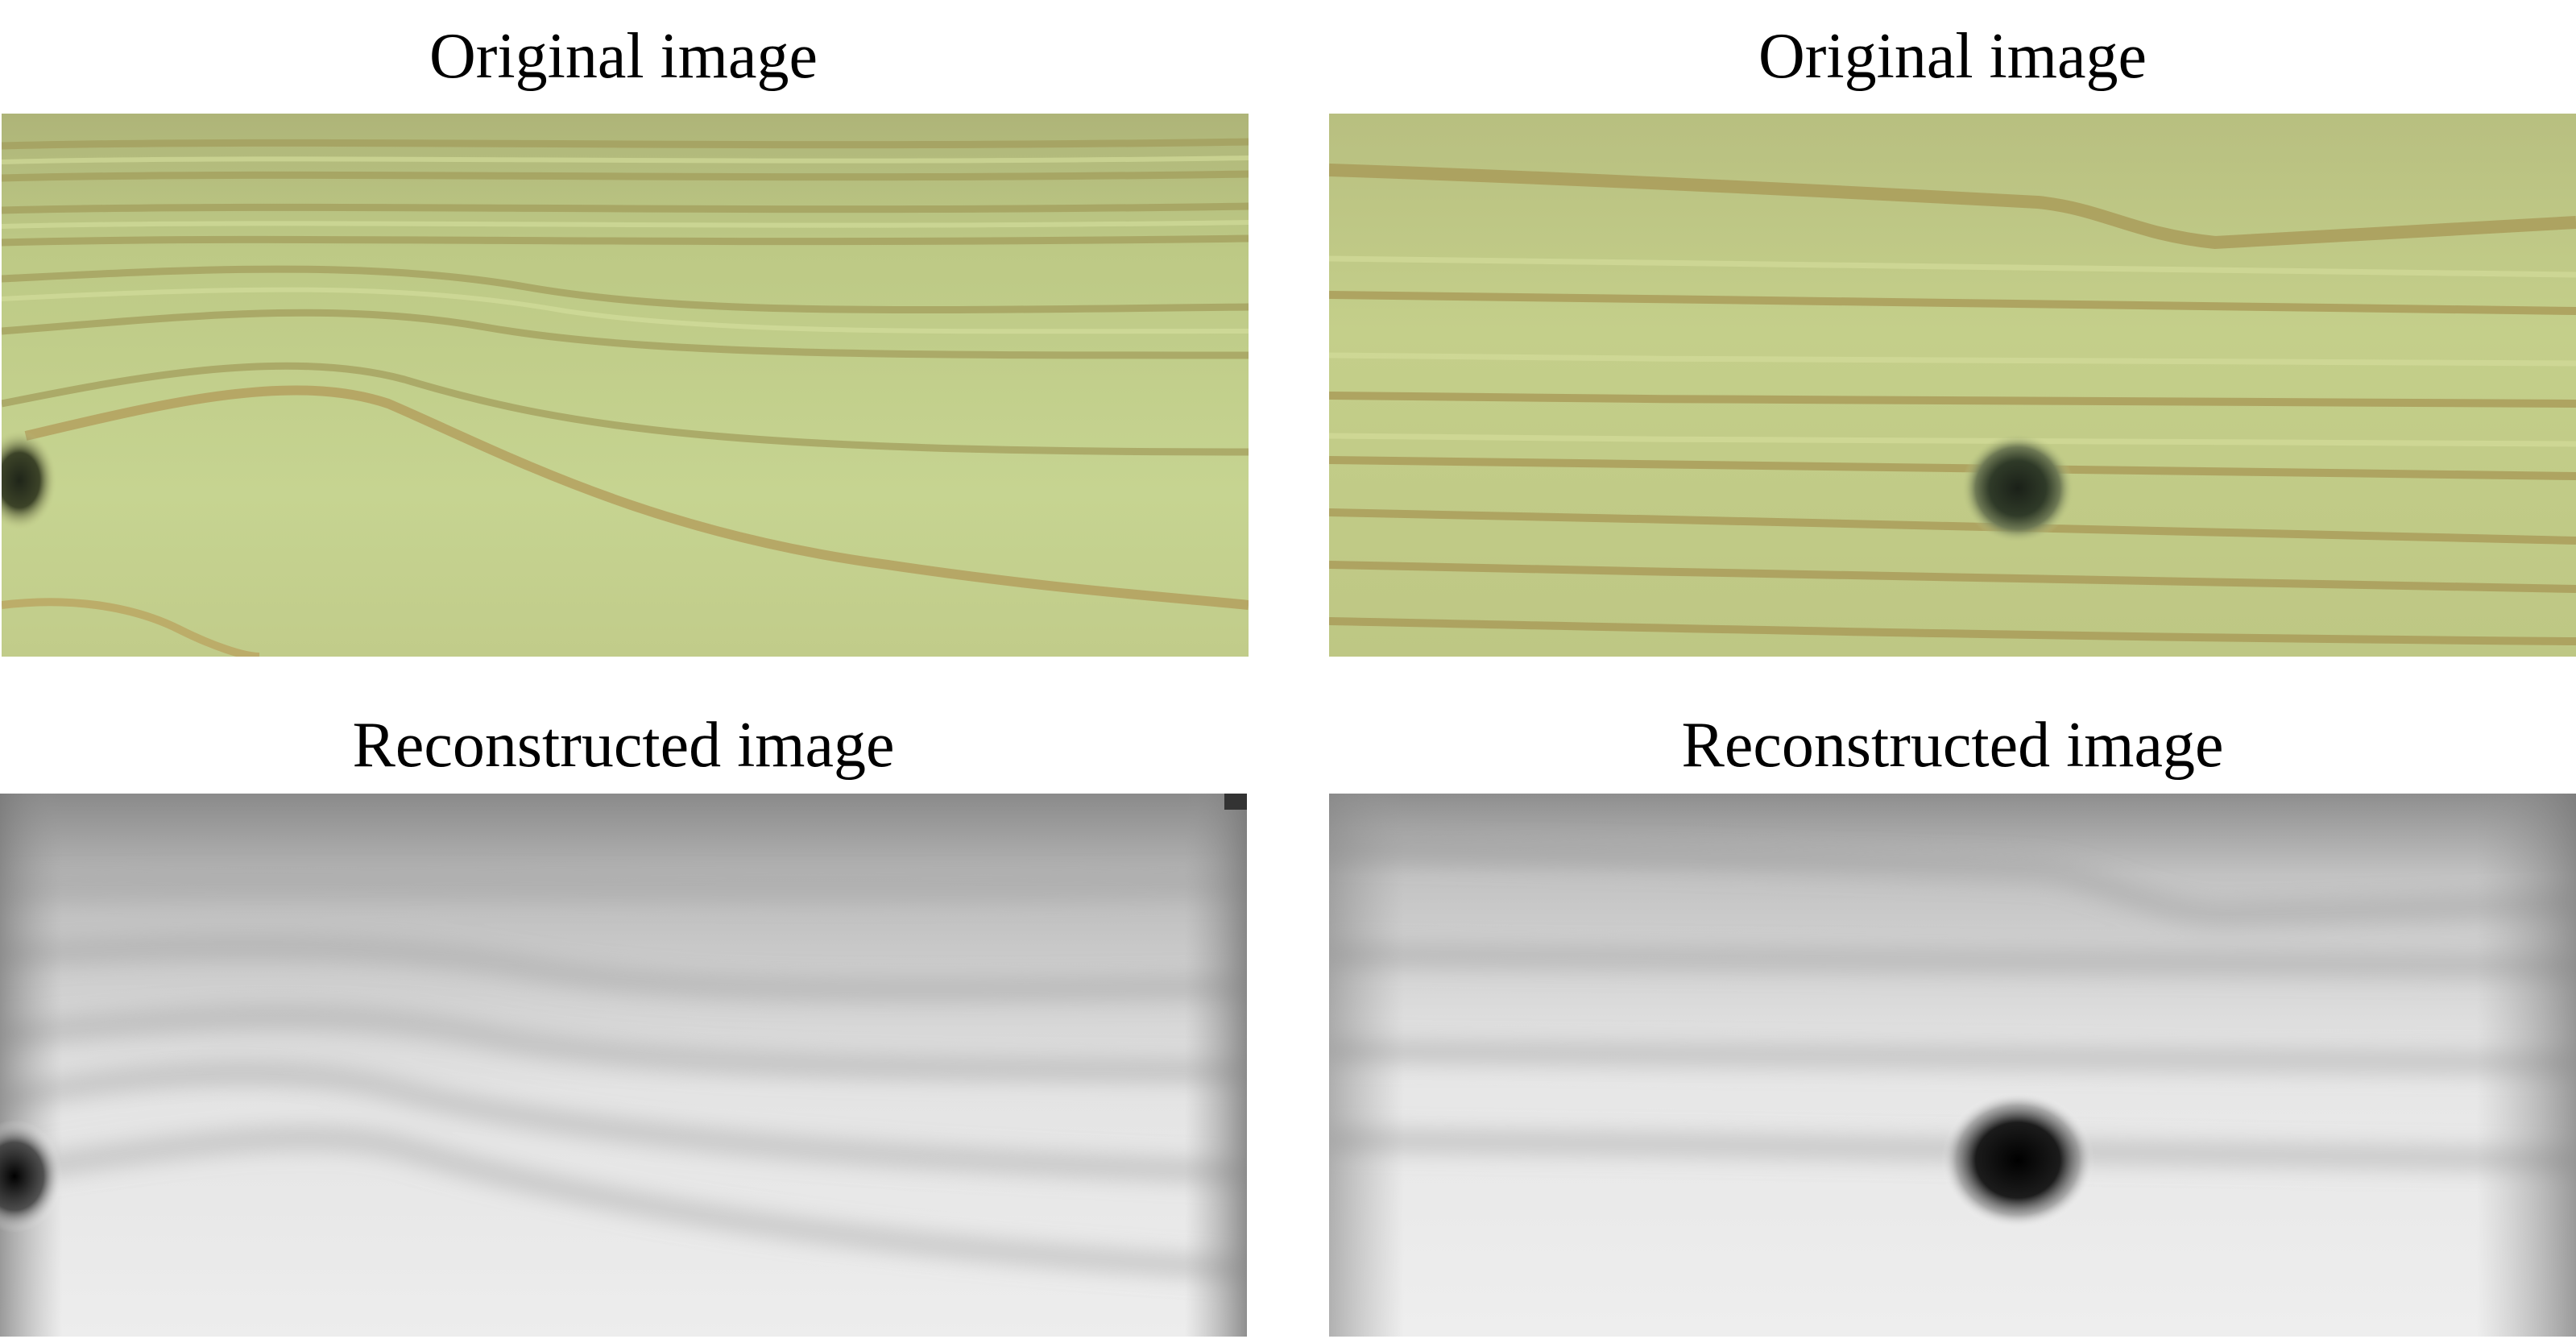 Image resolution: width=2576 pixels, height=1339 pixels. What do you see at coordinates (623, 57) in the screenshot?
I see `caption-original-image-left: Original image` at bounding box center [623, 57].